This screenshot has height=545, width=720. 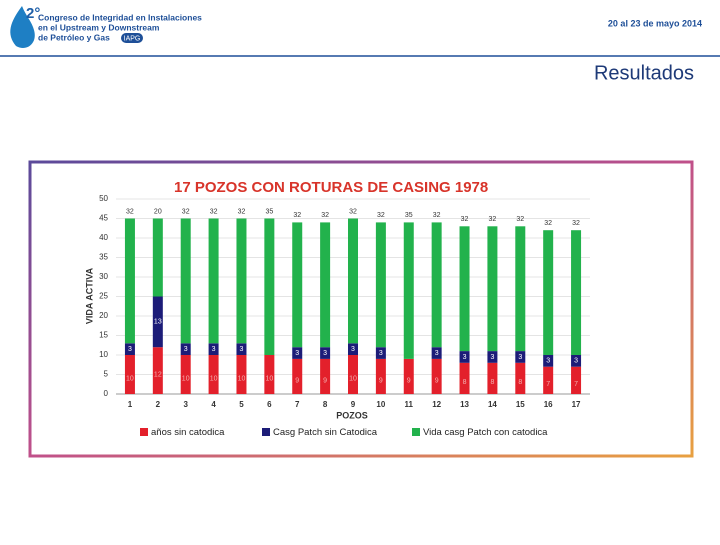 What do you see at coordinates (103, 315) in the screenshot?
I see `y-tick-label: 20` at bounding box center [103, 315].